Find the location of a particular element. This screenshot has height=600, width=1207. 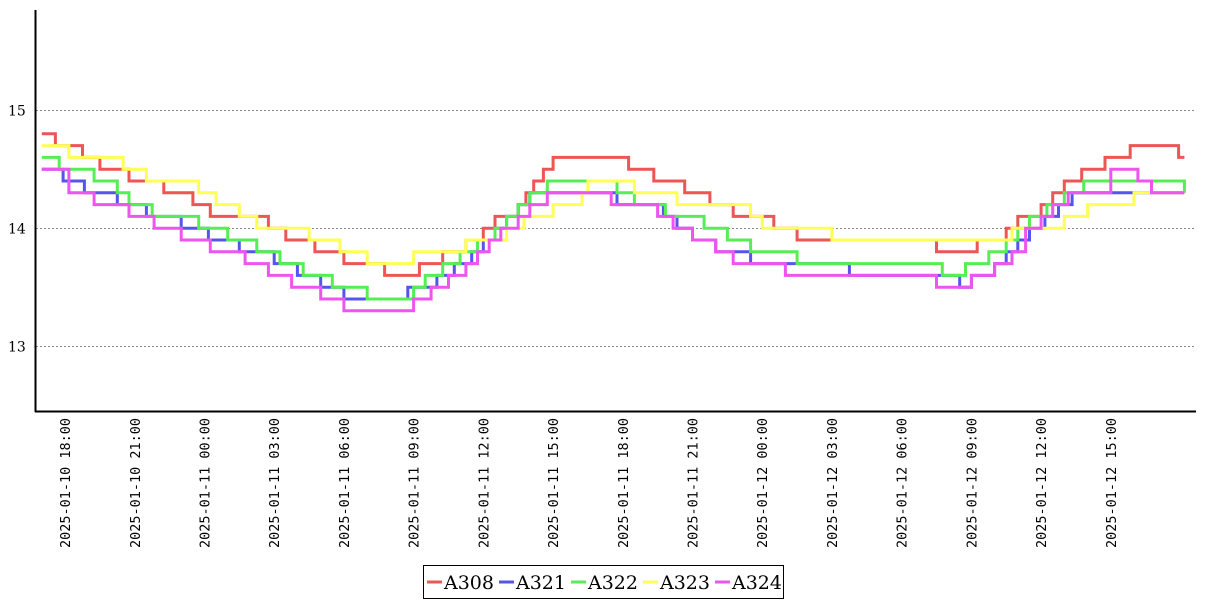

legend-label-a321: A321 is located at coordinates (540, 583).